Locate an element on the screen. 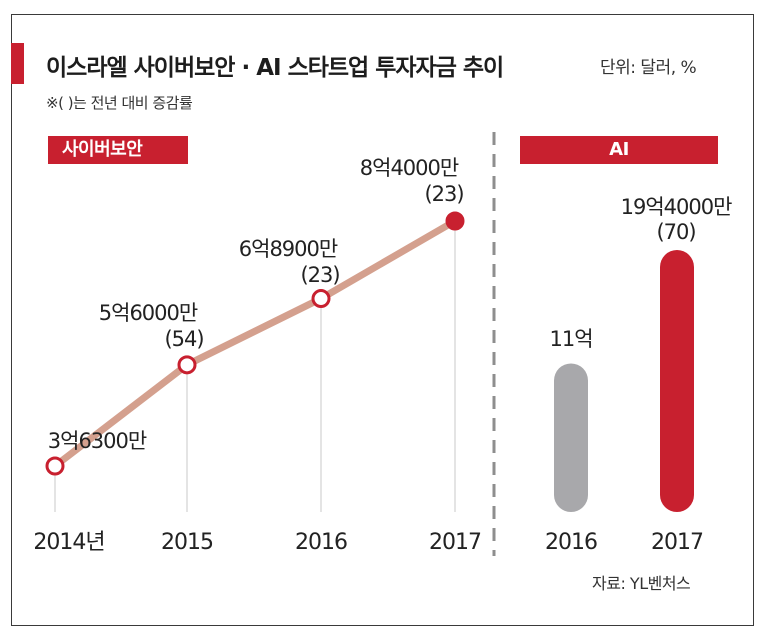  value-label: 8억4000만 is located at coordinates (409, 168).